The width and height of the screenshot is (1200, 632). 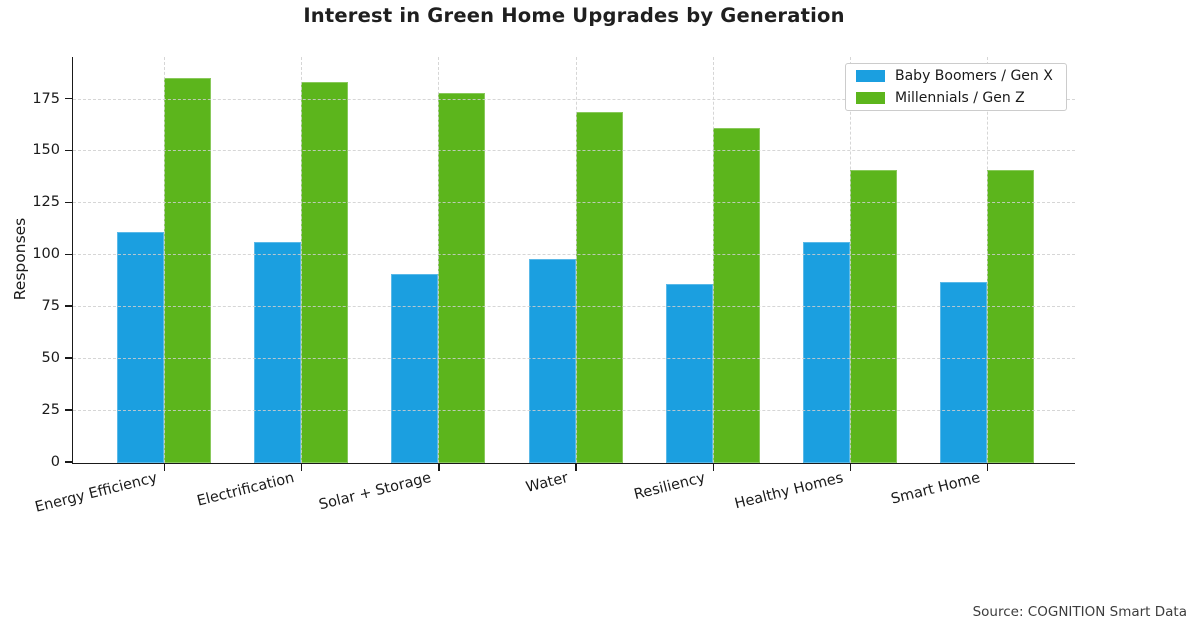 I want to click on legend: Baby Boomers / Gen X Millennials / Gen Z, so click(x=956, y=87).